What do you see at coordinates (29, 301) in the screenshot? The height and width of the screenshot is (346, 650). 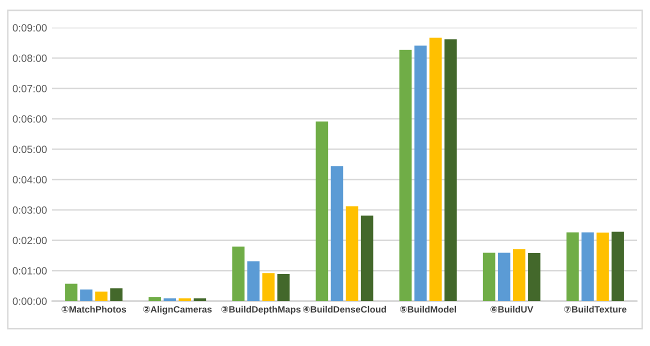 I see `y-tick-label: 0:00:00` at bounding box center [29, 301].